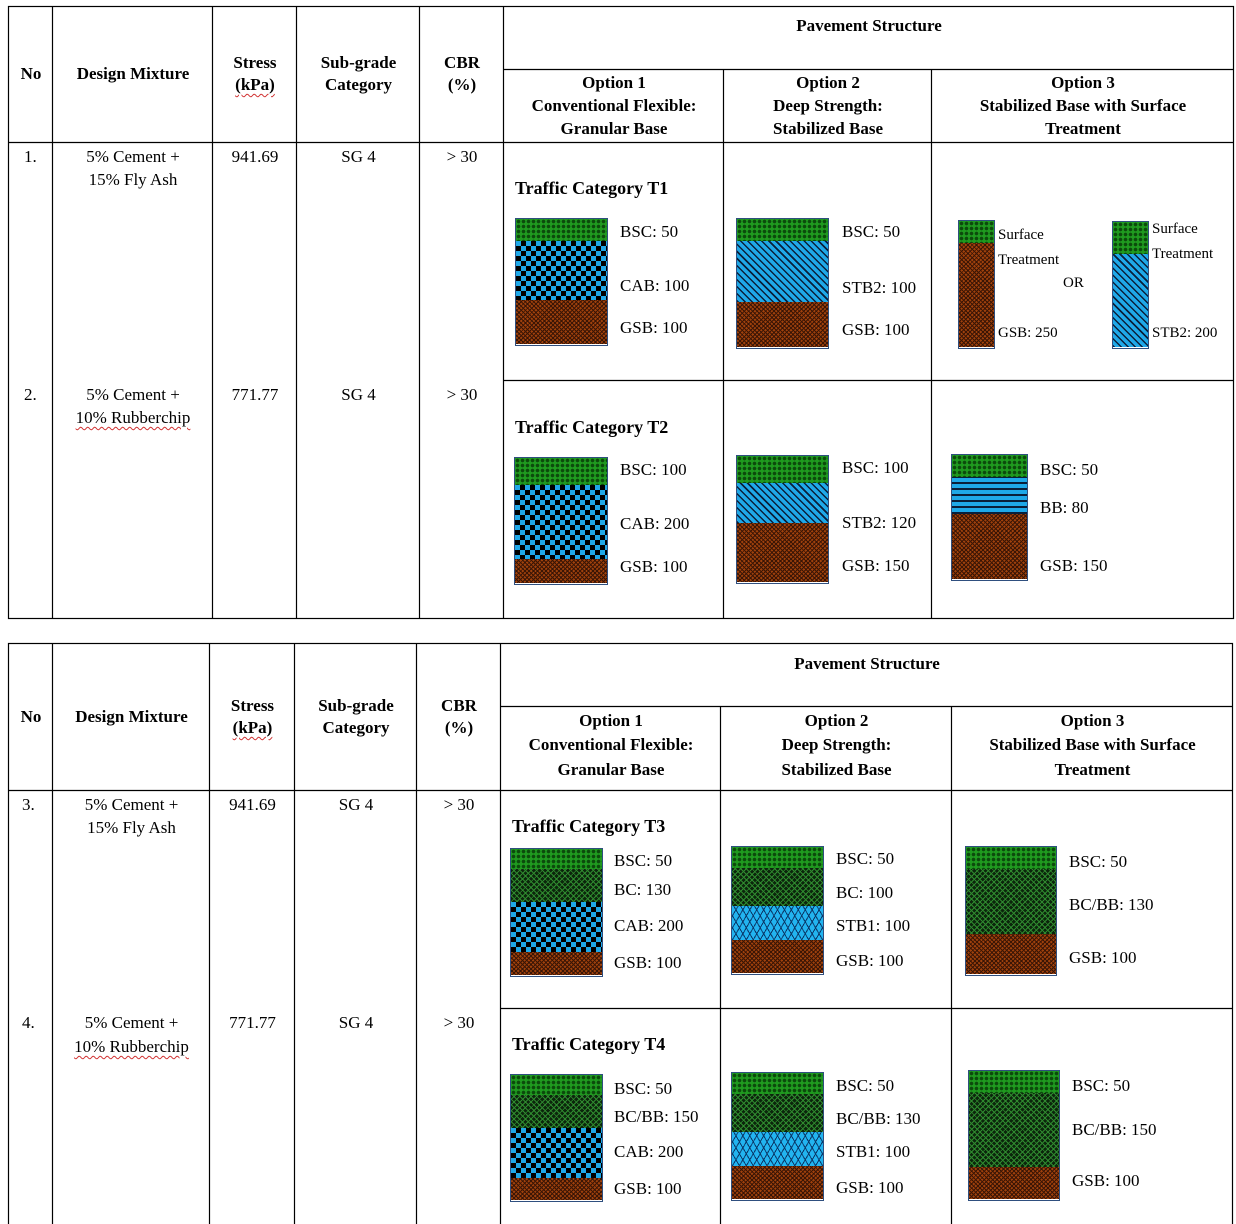  What do you see at coordinates (611, 720) in the screenshot?
I see `option-1-title: Option 1` at bounding box center [611, 720].